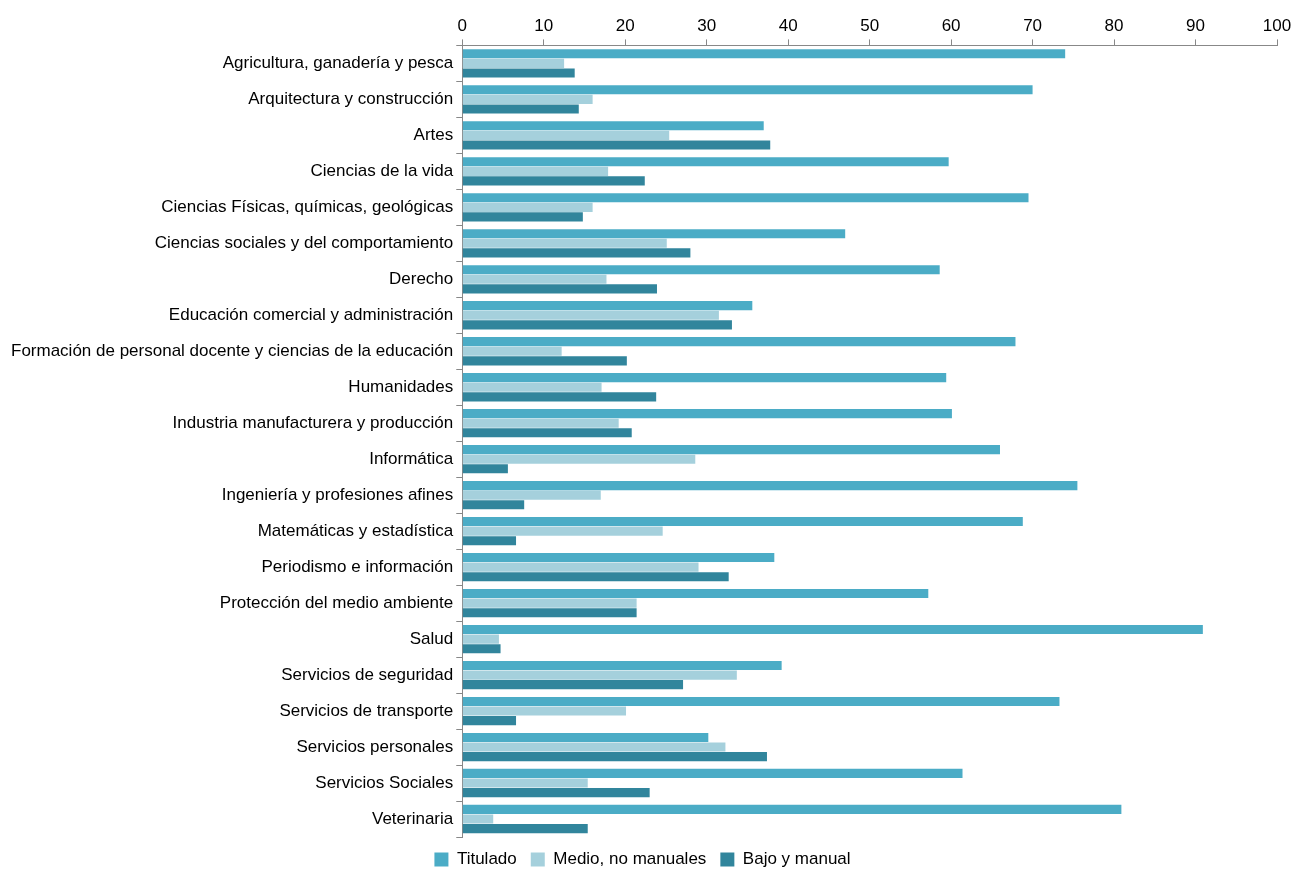  I want to click on y-tick-label: Formación de personal docente y ciencias de la educación, so click(232, 350).